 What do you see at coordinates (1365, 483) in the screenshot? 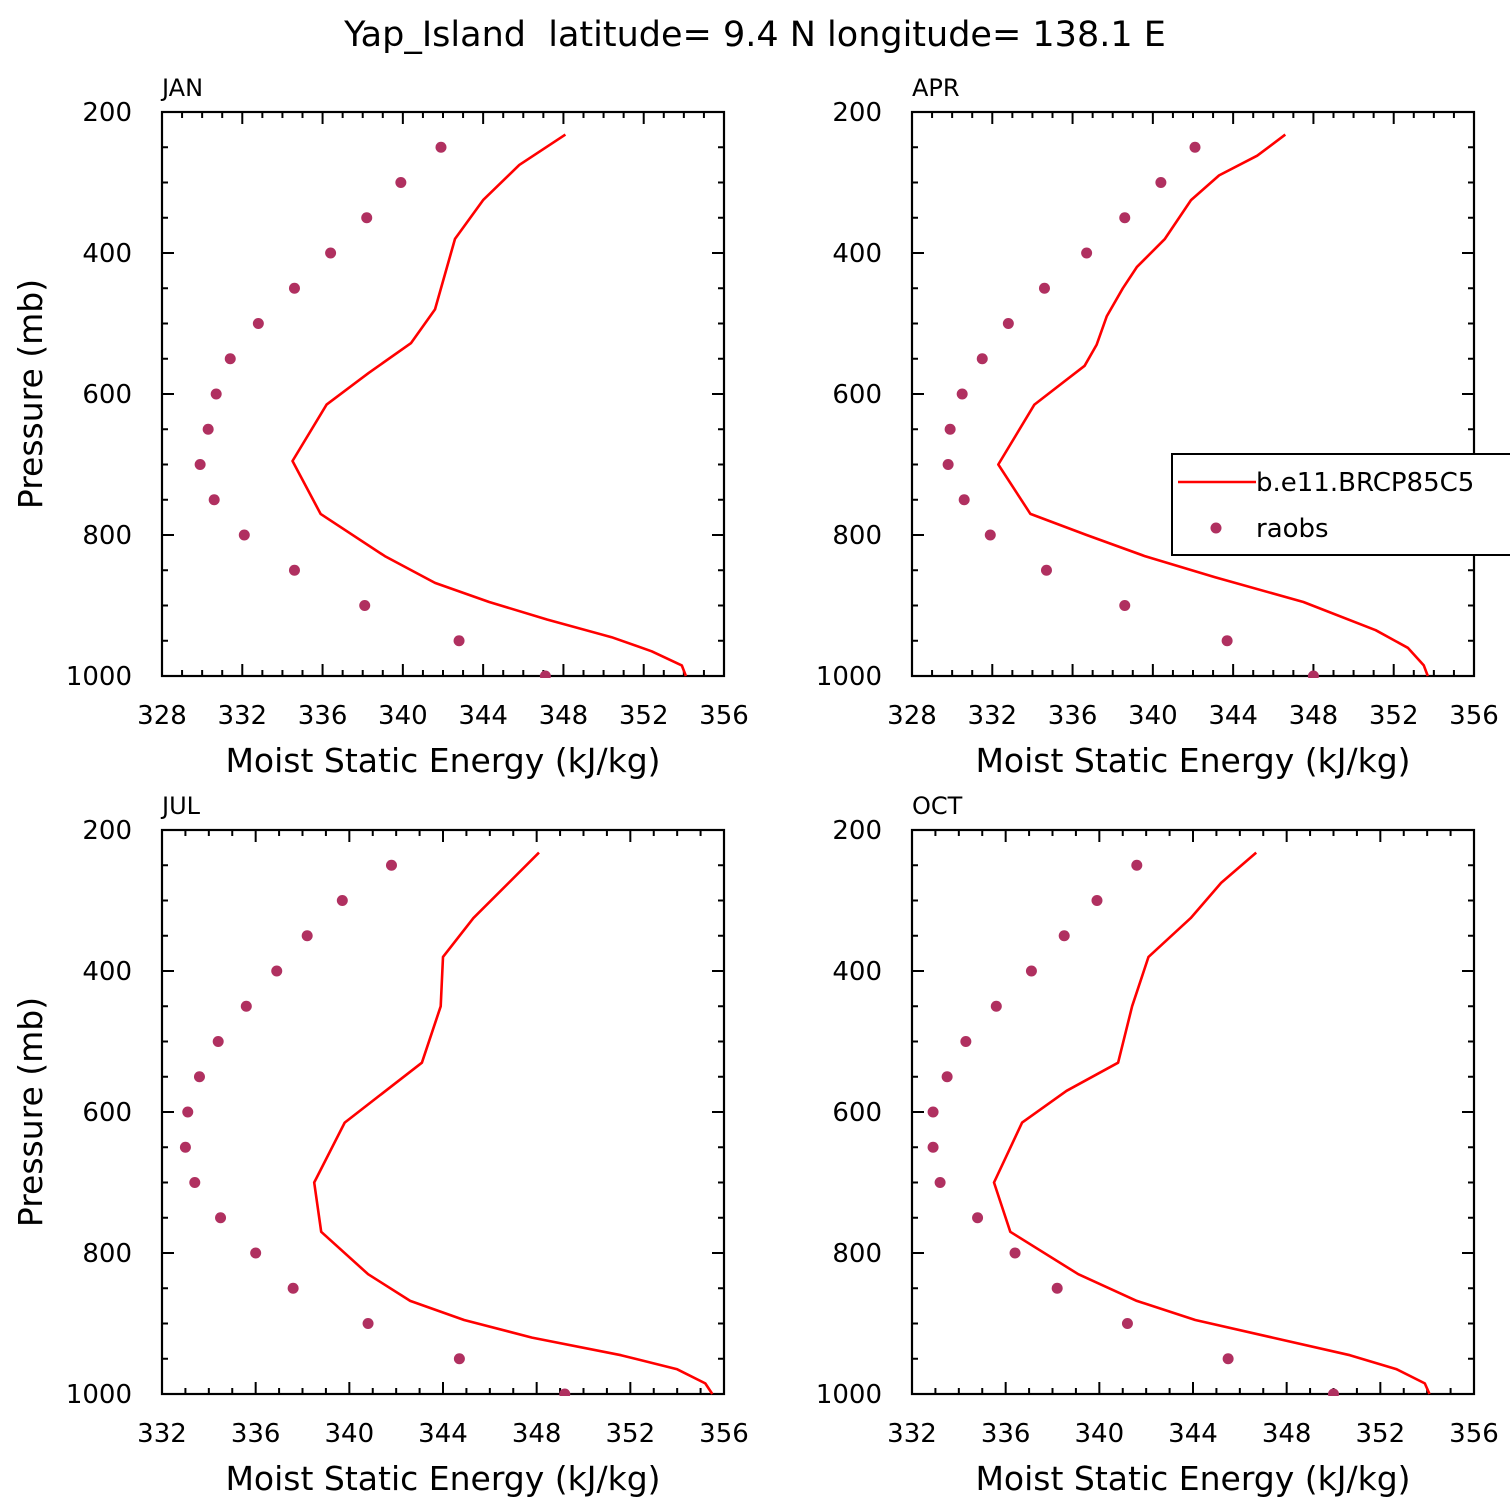
I see `legend-model-label: b.e11.BRCP85C5` at bounding box center [1365, 483].